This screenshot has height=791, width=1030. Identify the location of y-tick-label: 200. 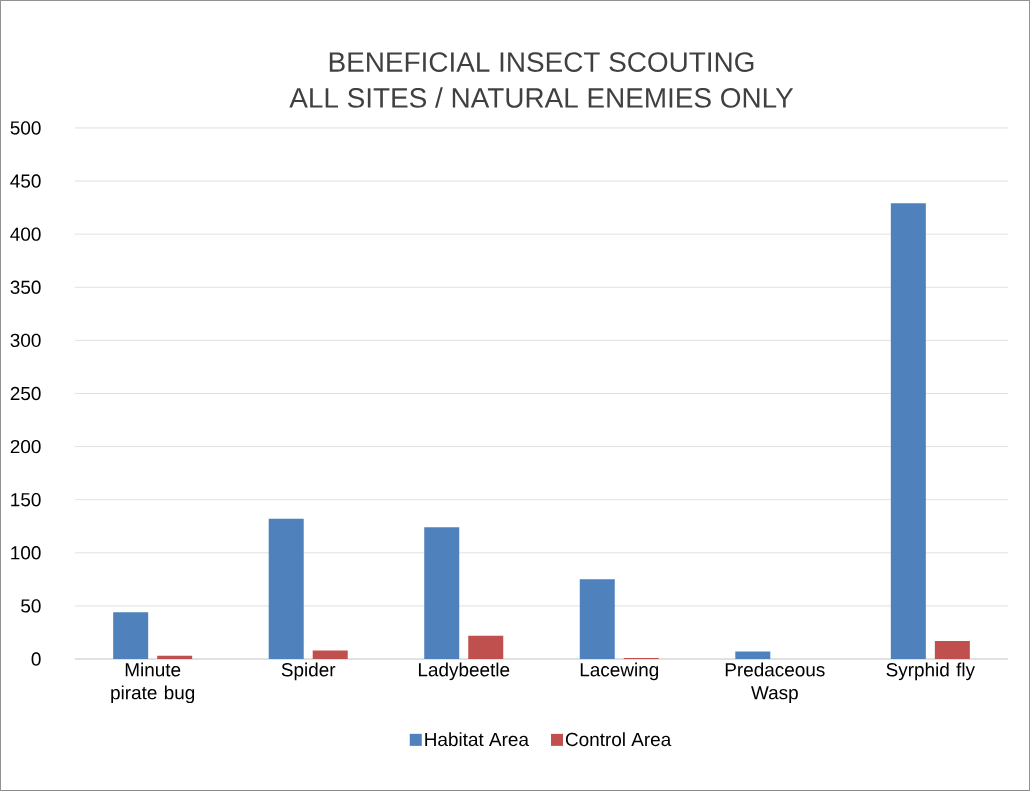
(25, 446).